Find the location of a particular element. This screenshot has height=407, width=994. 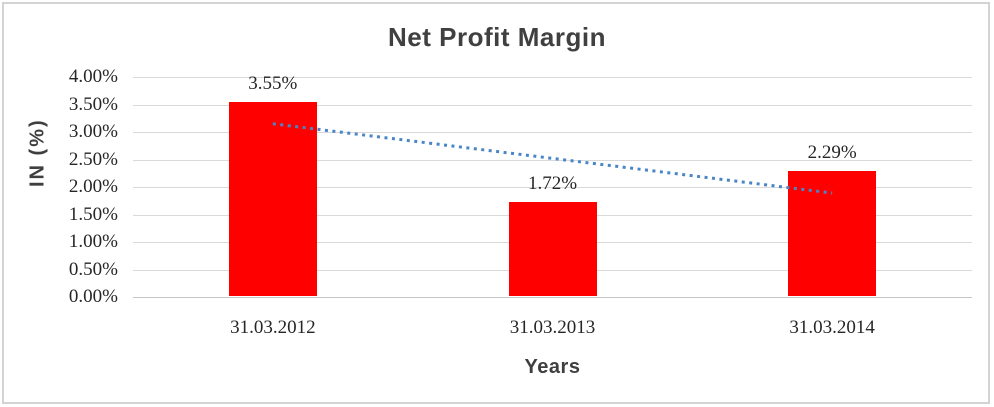

bar-data-label: 1.72% is located at coordinates (552, 184).